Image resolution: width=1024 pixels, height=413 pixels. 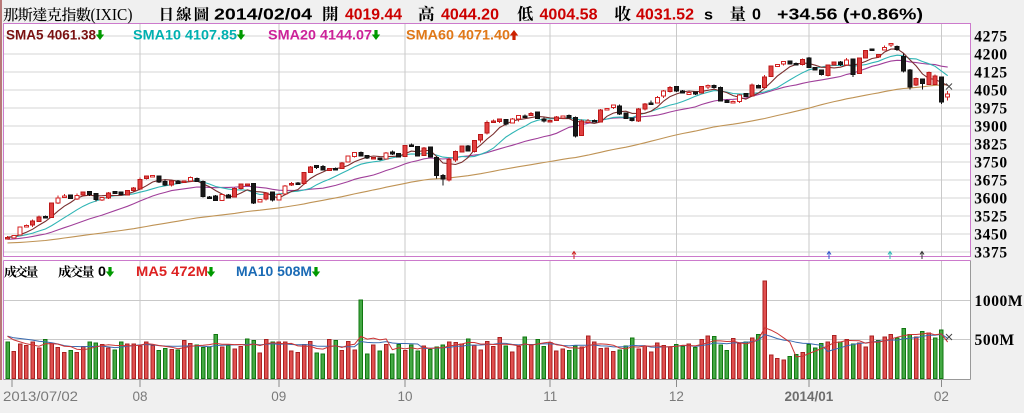 I want to click on svg-text: 3375, so click(x=990, y=252).